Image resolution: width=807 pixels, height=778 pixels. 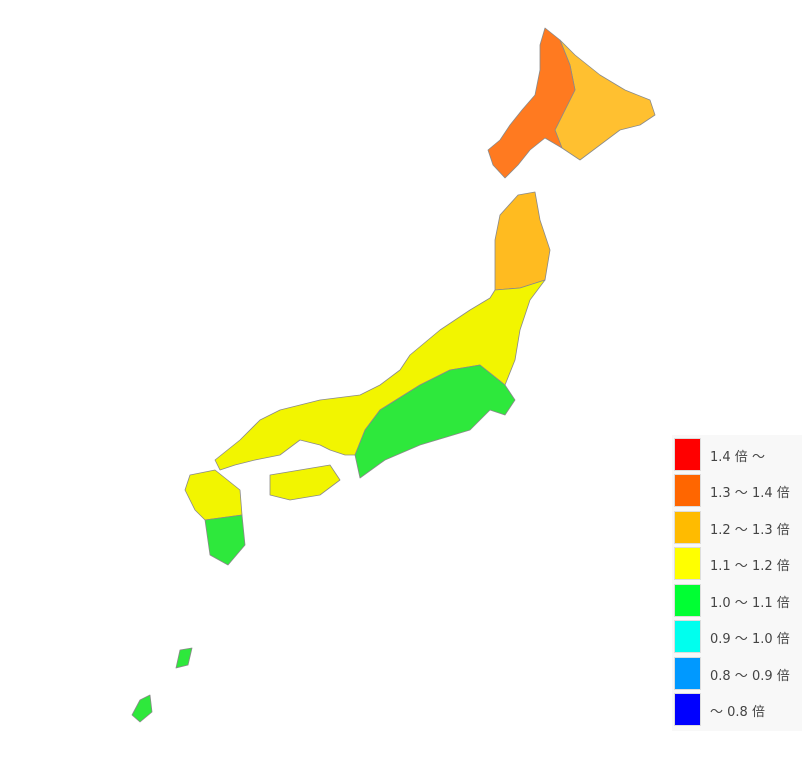 I want to click on legend-label: 0.8 ～ 0.9 倍, so click(x=750, y=676).